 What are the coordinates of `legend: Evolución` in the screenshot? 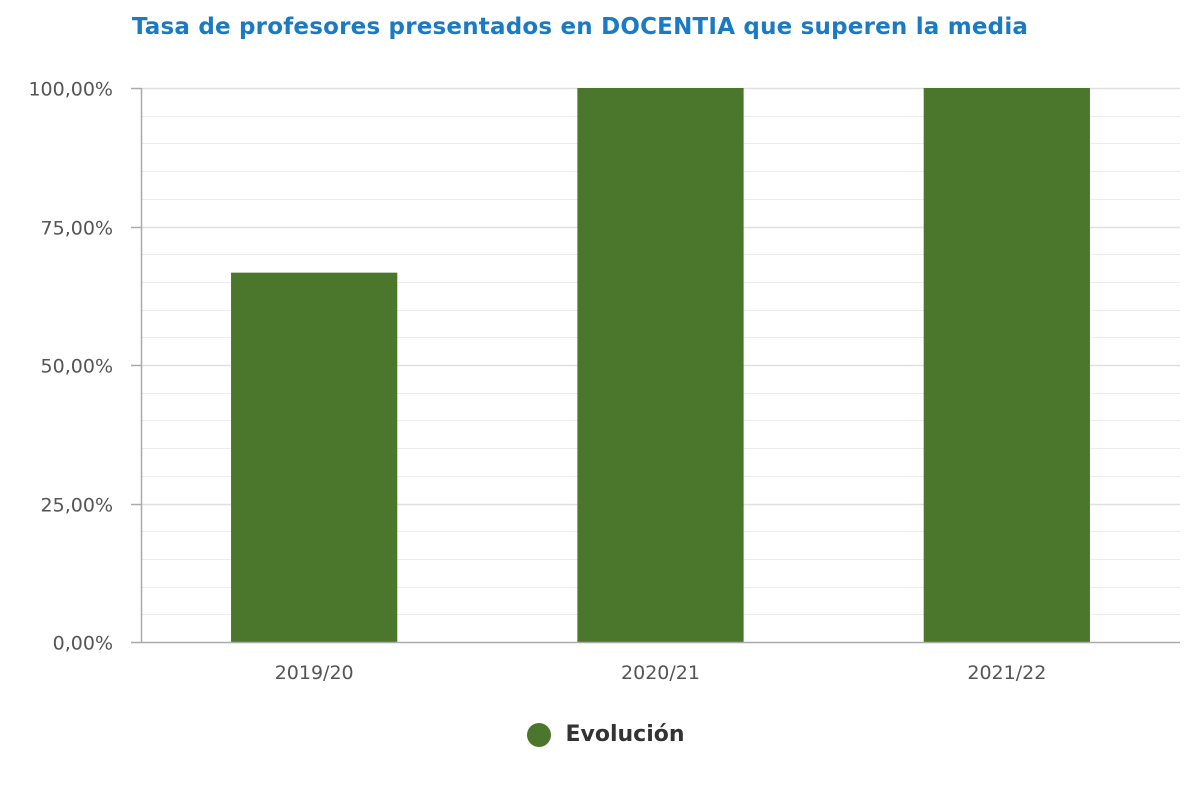 It's located at (600, 734).